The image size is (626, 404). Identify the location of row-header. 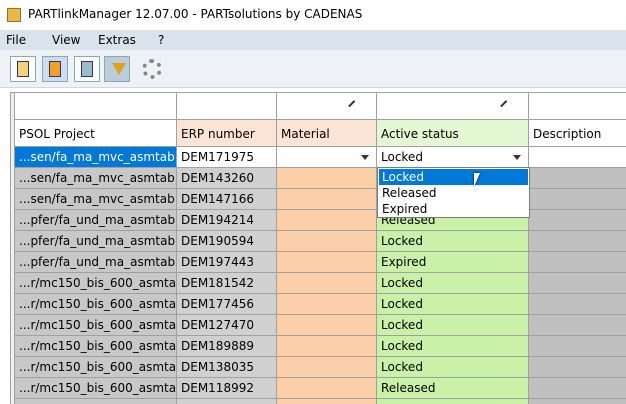
(13, 248).